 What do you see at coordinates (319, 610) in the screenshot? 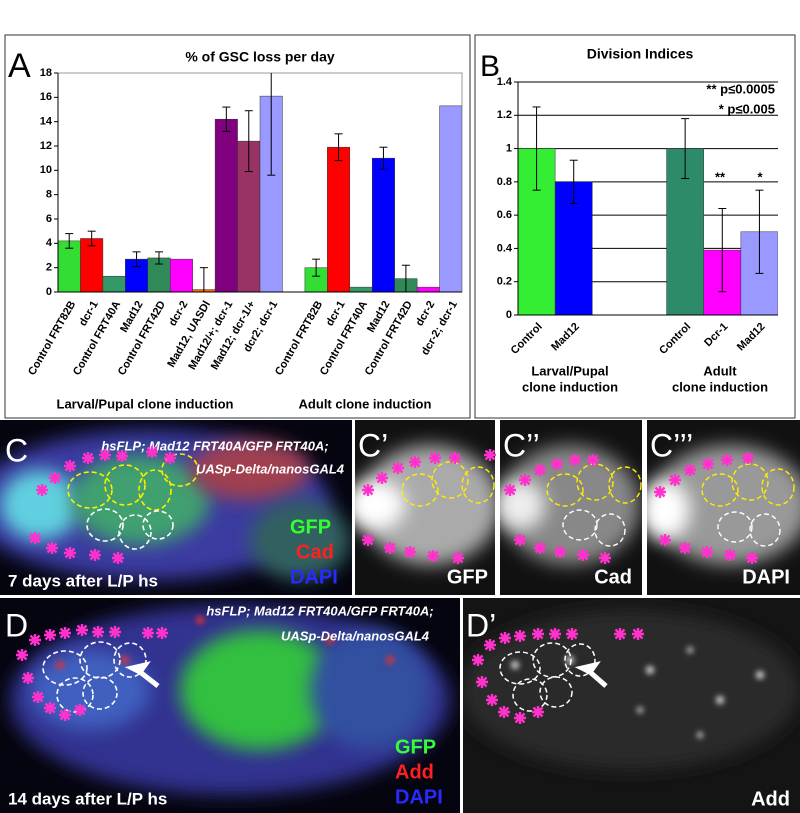
I see `genotype: hsFLP; Mad12 FRT40A/GFP FRT40A;` at bounding box center [319, 610].